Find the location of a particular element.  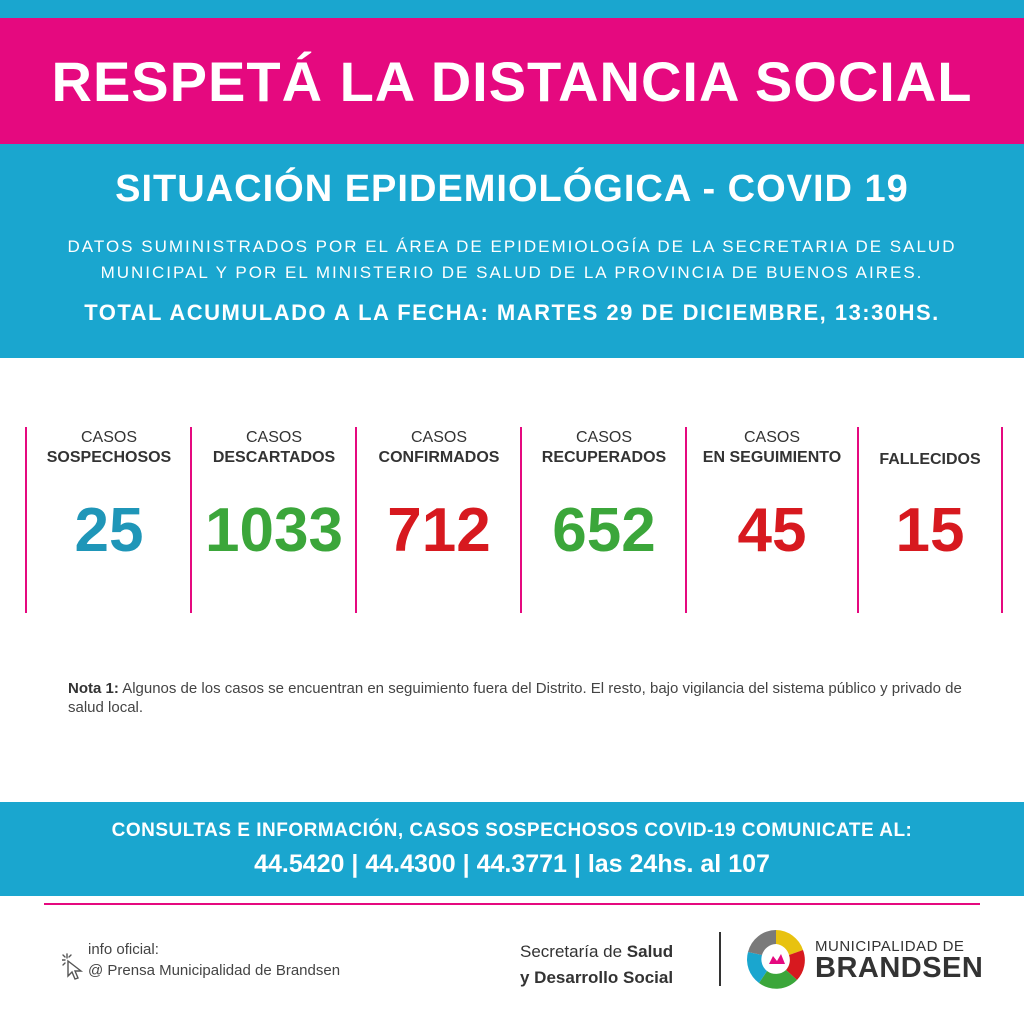

stat-label: CONFIRMADOS is located at coordinates (439, 457).